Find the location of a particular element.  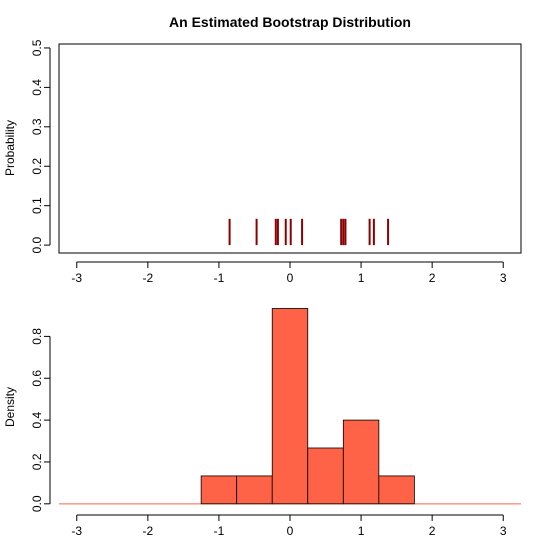

chart-title: An Estimated Bootstrap Distribution is located at coordinates (290, 22).